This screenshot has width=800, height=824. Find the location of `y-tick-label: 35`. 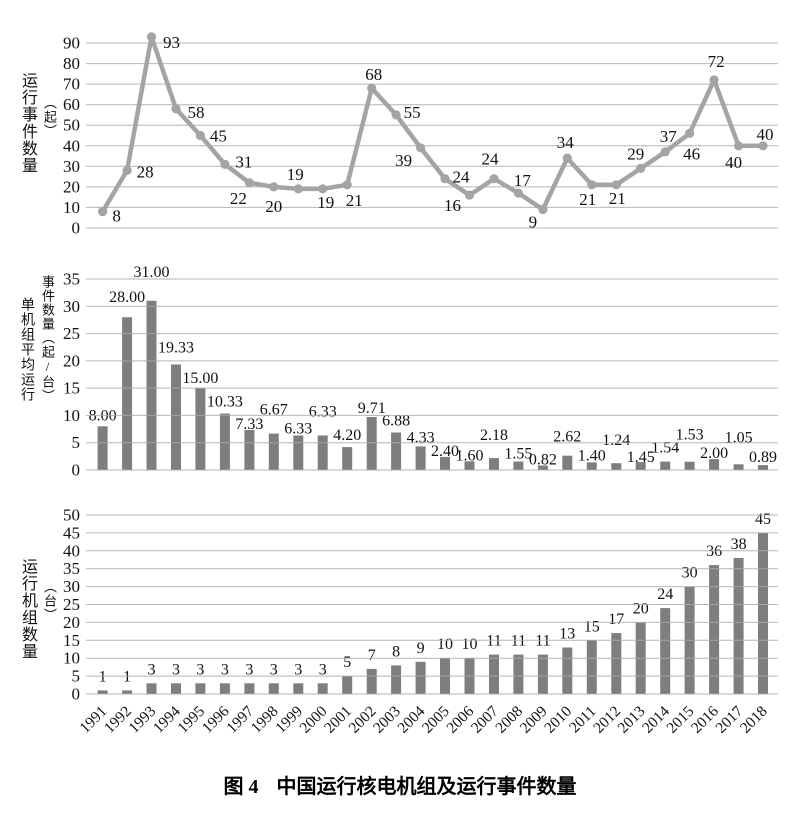

y-tick-label: 35 is located at coordinates (71, 279).